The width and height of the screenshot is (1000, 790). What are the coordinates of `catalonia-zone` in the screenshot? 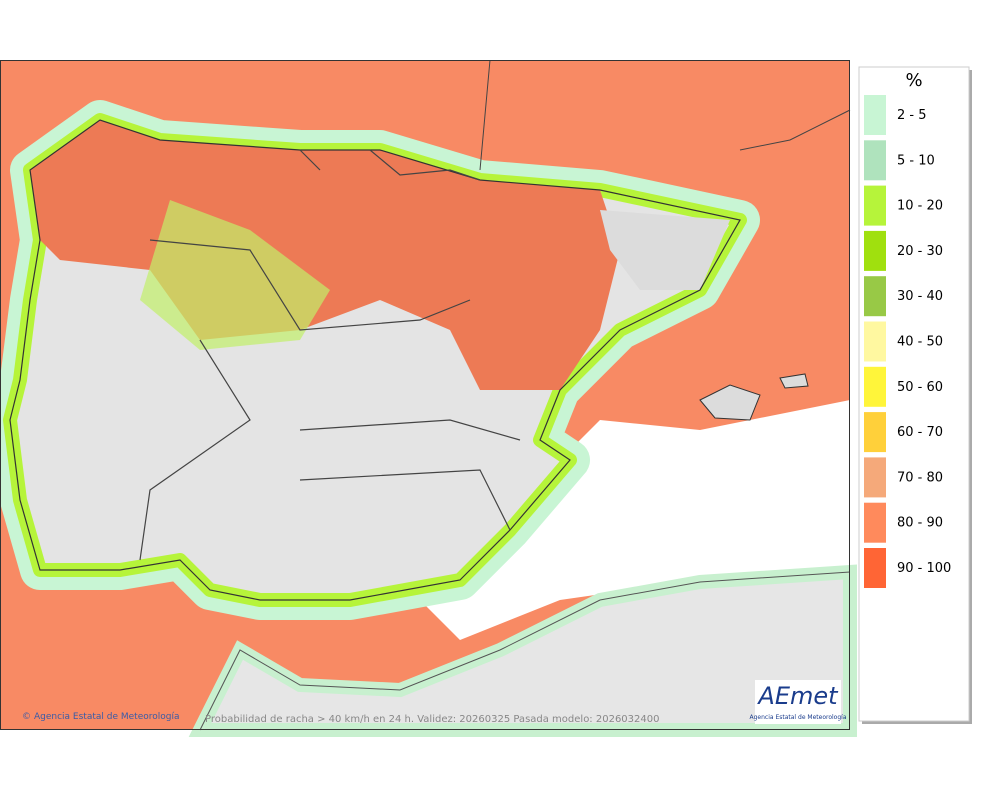 It's located at (665, 250).